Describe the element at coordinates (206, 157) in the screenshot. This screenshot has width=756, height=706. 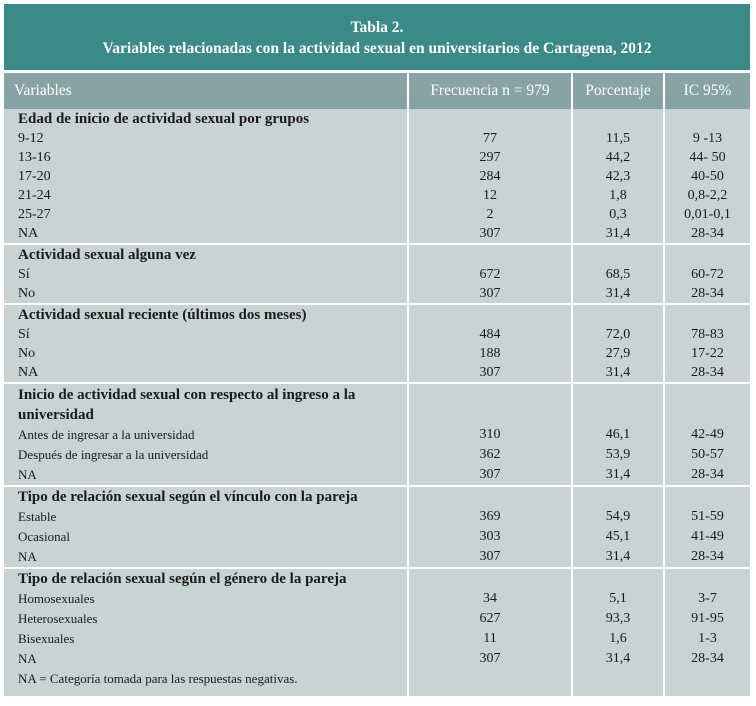
I see `row-label-cell: 13-16` at that location.